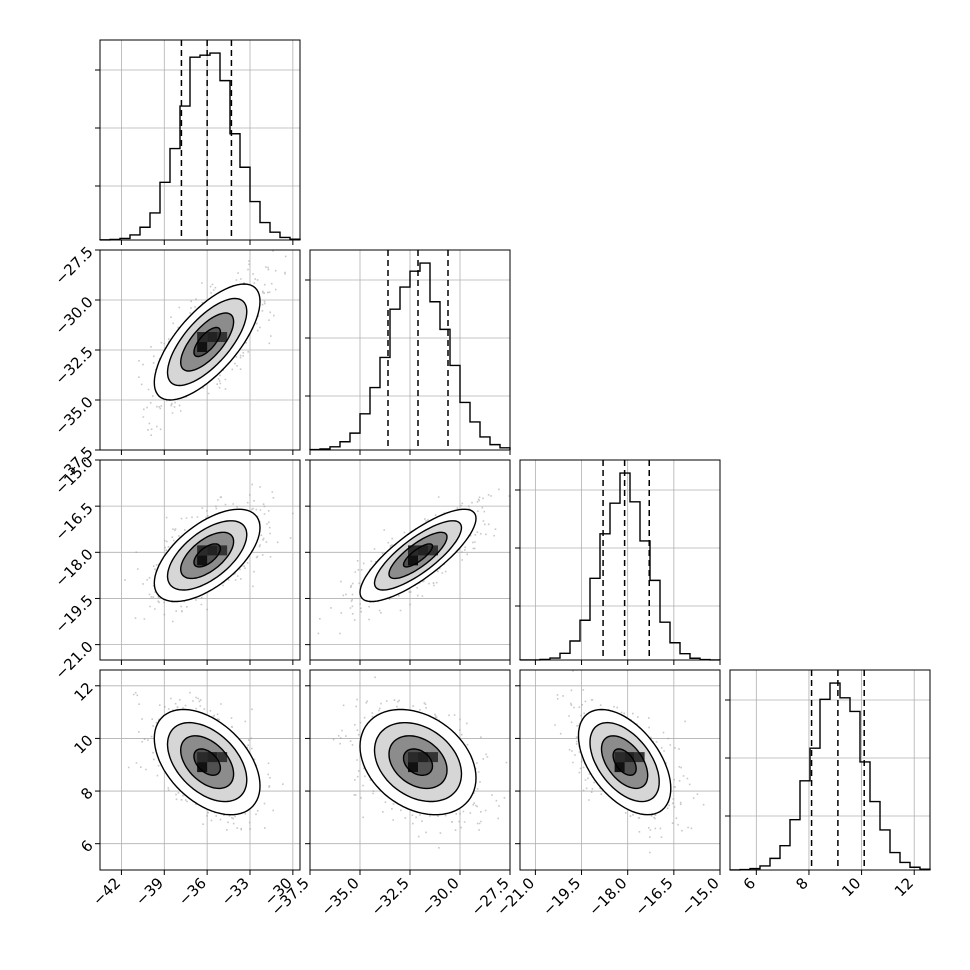 This screenshot has width=970, height=970. Describe the element at coordinates (235, 891) in the screenshot. I see `x-tick-label: −33` at that location.